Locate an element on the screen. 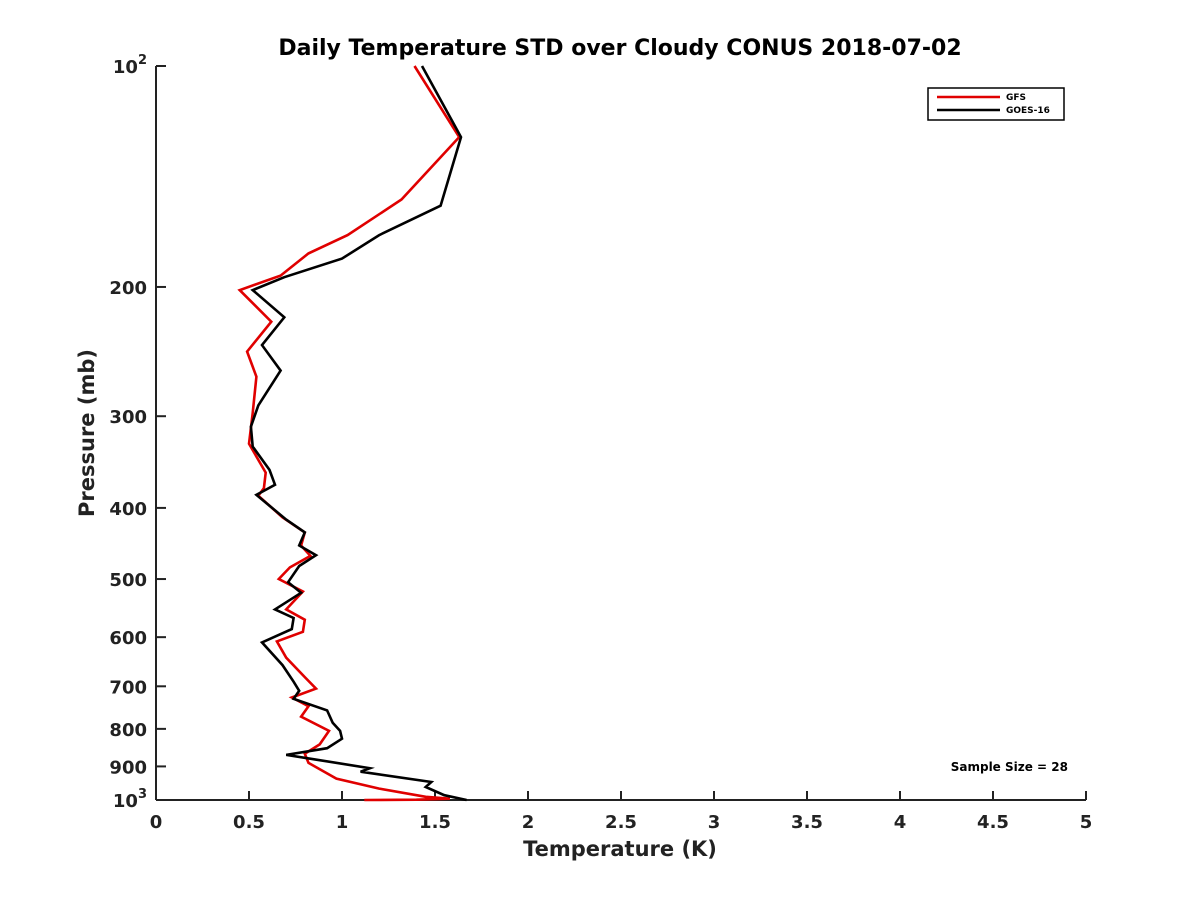 The image size is (1200, 900). x-tick-label: 3 is located at coordinates (714, 822).